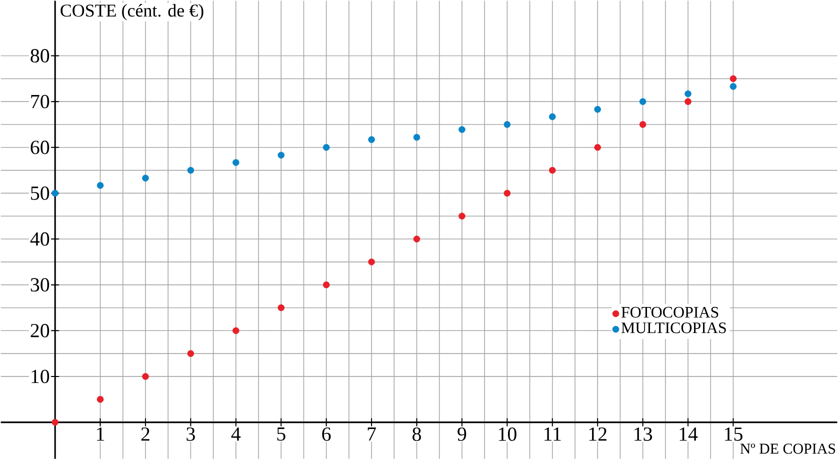 This screenshot has height=460, width=838. Describe the element at coordinates (40, 239) in the screenshot. I see `y-tick-label: 40` at that location.